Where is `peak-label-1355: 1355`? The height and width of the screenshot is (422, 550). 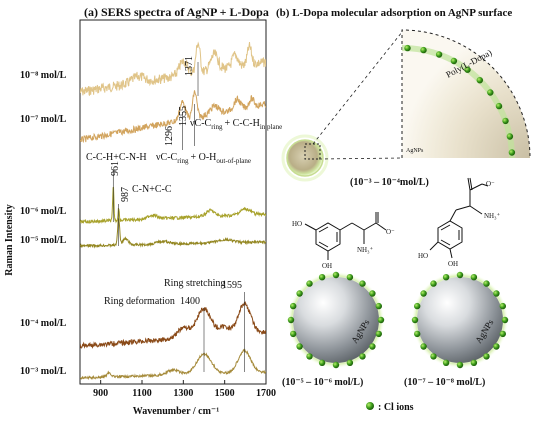
peak-label-1355: 1355 is located at coordinates (183, 116).